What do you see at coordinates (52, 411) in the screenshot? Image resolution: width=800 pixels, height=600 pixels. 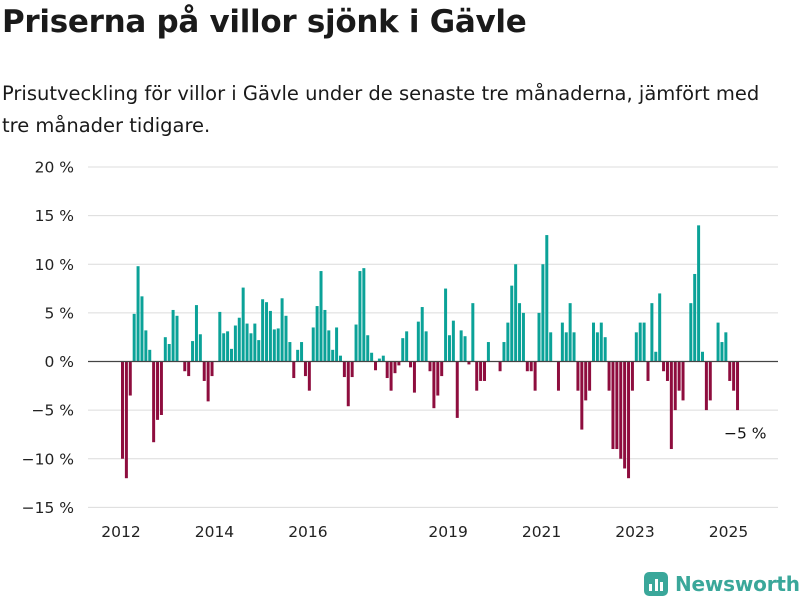 I see `y-tick-label: −5 %` at bounding box center [52, 411].